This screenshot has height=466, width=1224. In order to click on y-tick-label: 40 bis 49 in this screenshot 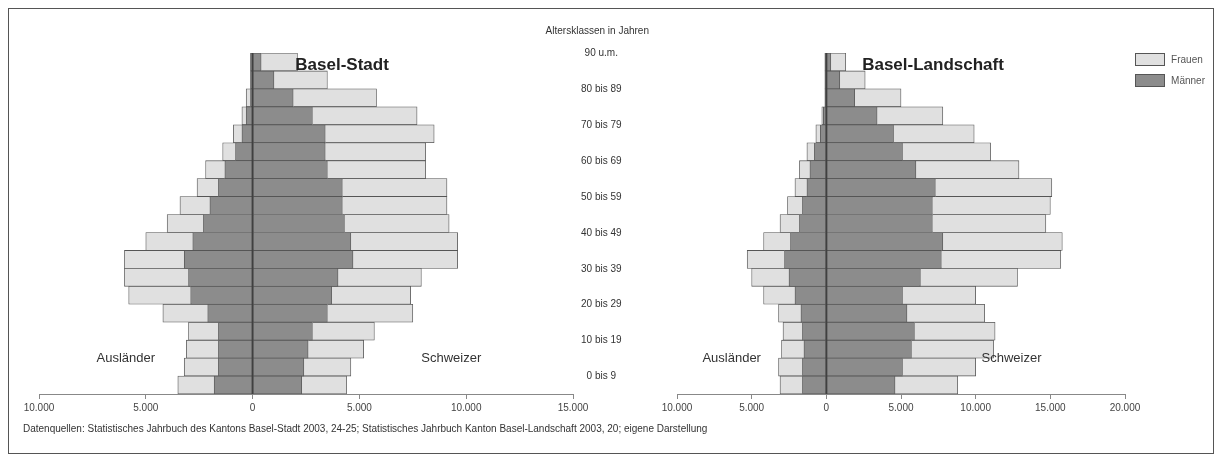, I will do `click(602, 232)`.